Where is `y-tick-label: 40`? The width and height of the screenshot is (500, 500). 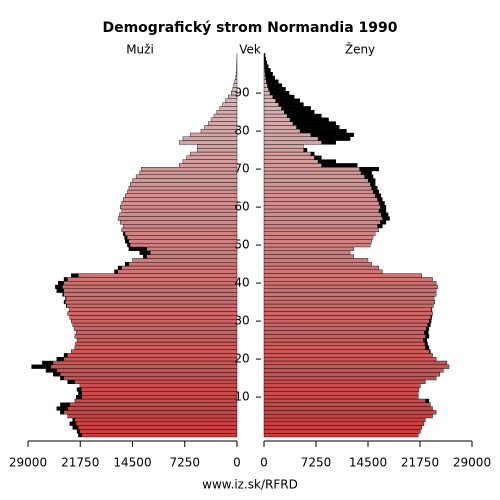 y-tick-label: 40 is located at coordinates (241, 283).